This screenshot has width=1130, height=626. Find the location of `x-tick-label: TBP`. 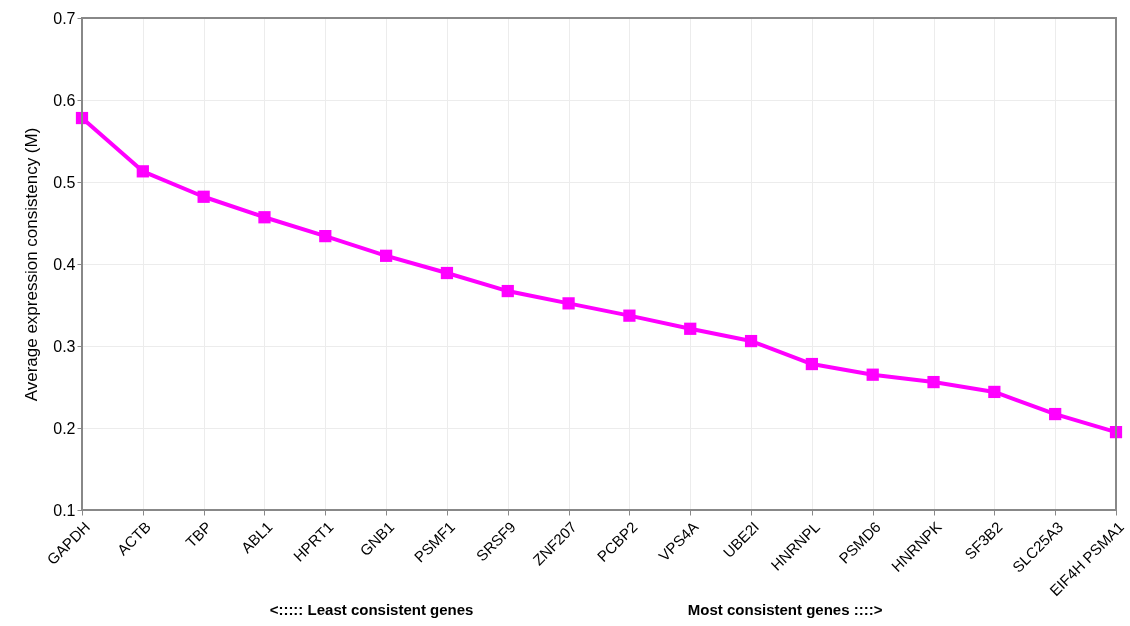

x-tick-label: TBP is located at coordinates (198, 534).